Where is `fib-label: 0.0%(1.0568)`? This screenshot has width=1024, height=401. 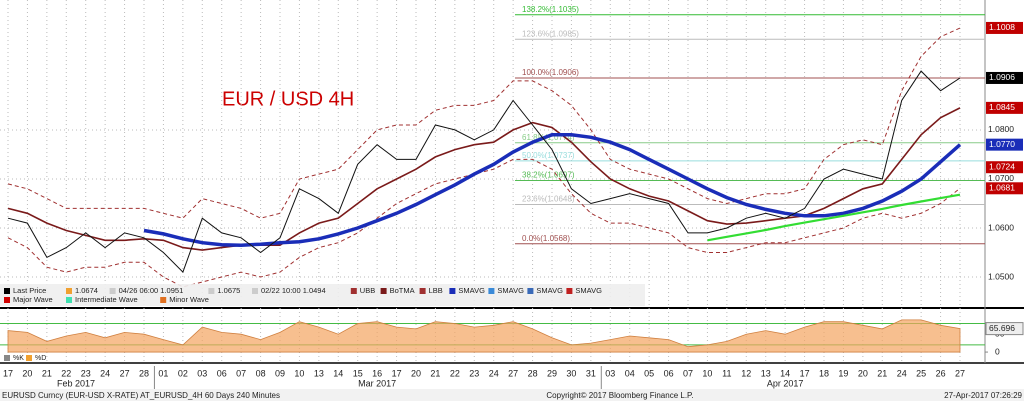 fib-label: 0.0%(1.0568) is located at coordinates (546, 238).